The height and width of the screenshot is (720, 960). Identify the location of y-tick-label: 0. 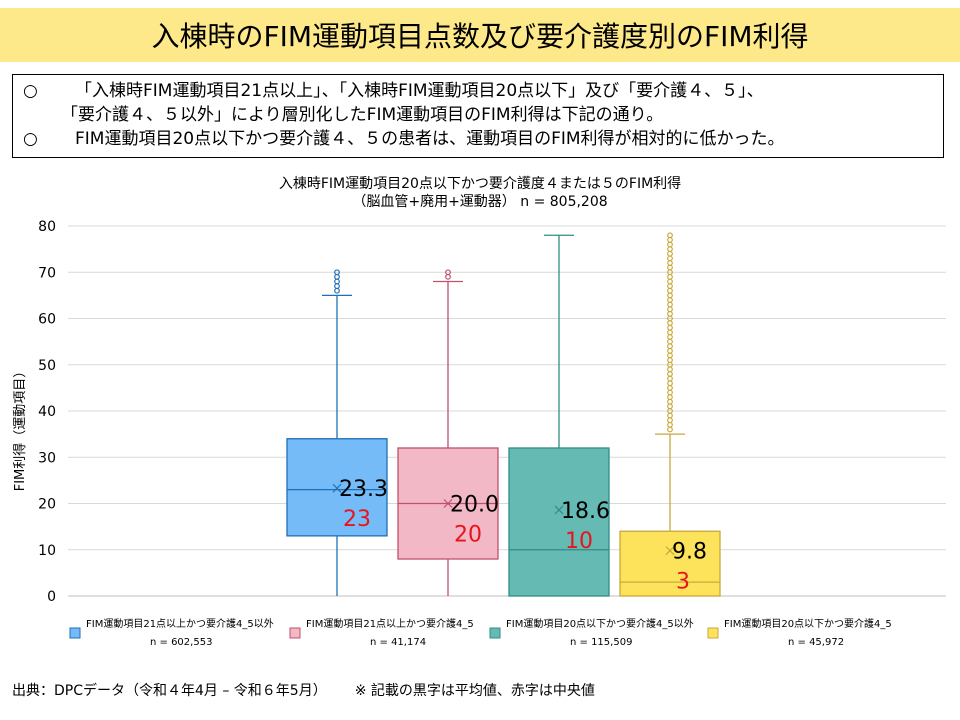
(51, 597).